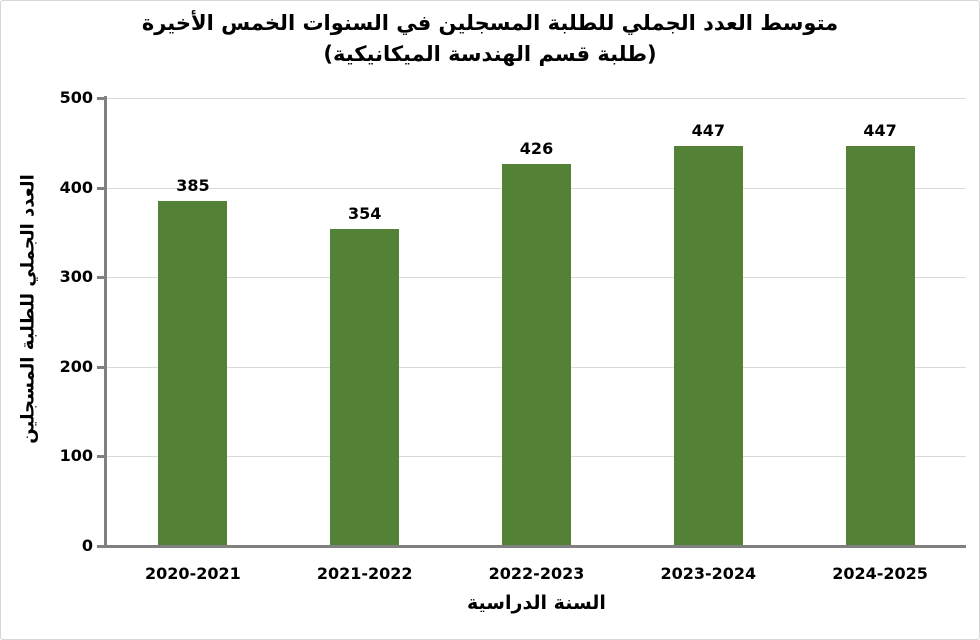 Image resolution: width=980 pixels, height=640 pixels. What do you see at coordinates (76, 456) in the screenshot?
I see `y-tick-label: 100` at bounding box center [76, 456].